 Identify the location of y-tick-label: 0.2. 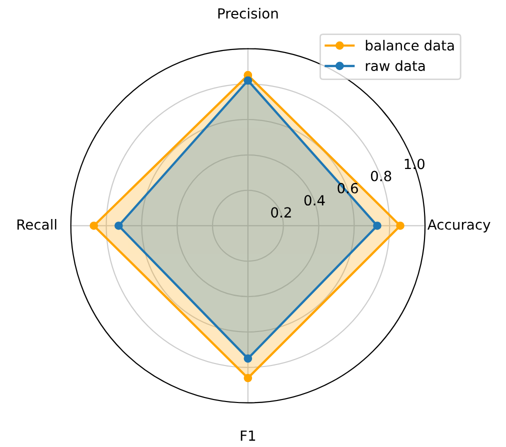
(281, 212).